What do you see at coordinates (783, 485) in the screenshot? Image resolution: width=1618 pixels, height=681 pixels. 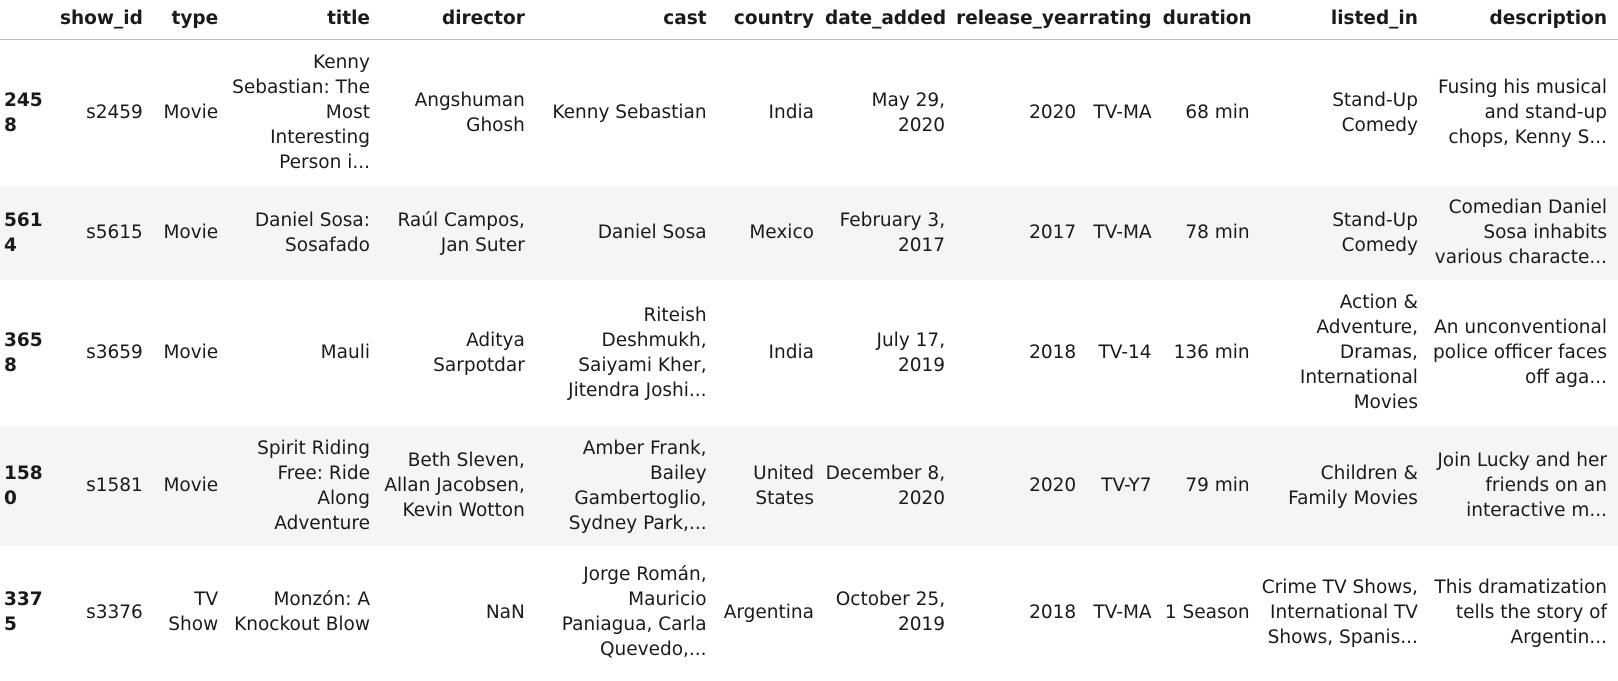 I see `cell-country: United States` at bounding box center [783, 485].